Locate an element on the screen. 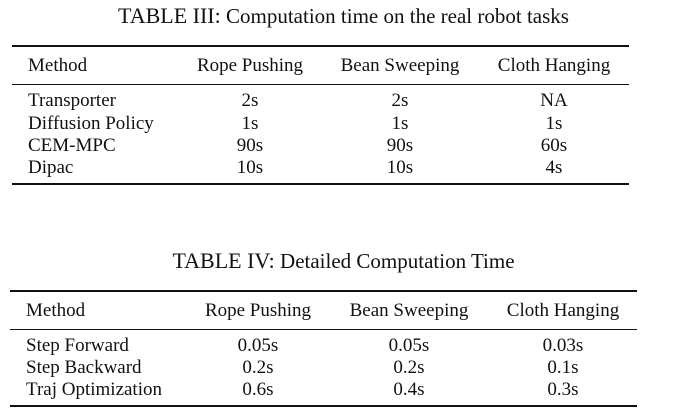  table-4-title: Detailed Computation Time is located at coordinates (397, 261).